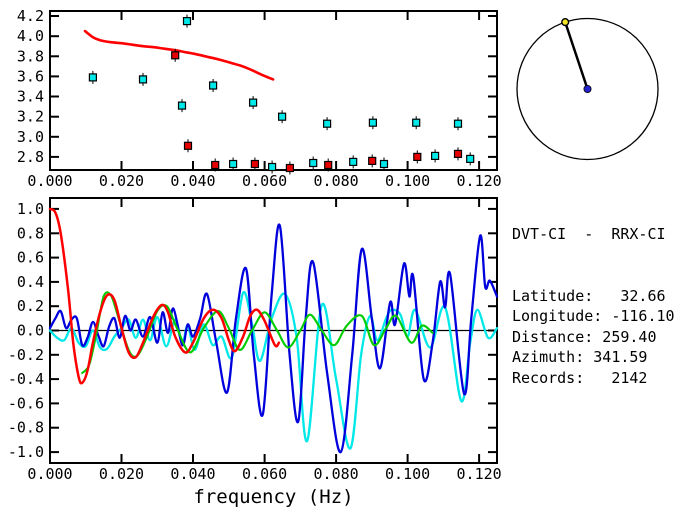 The width and height of the screenshot is (687, 519). I want to click on y-tick-label: 3.2, so click(30, 117).